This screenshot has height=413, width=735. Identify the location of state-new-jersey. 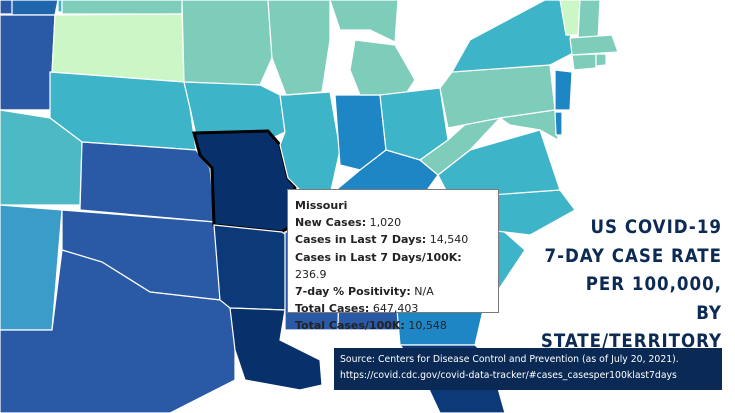
(563, 90).